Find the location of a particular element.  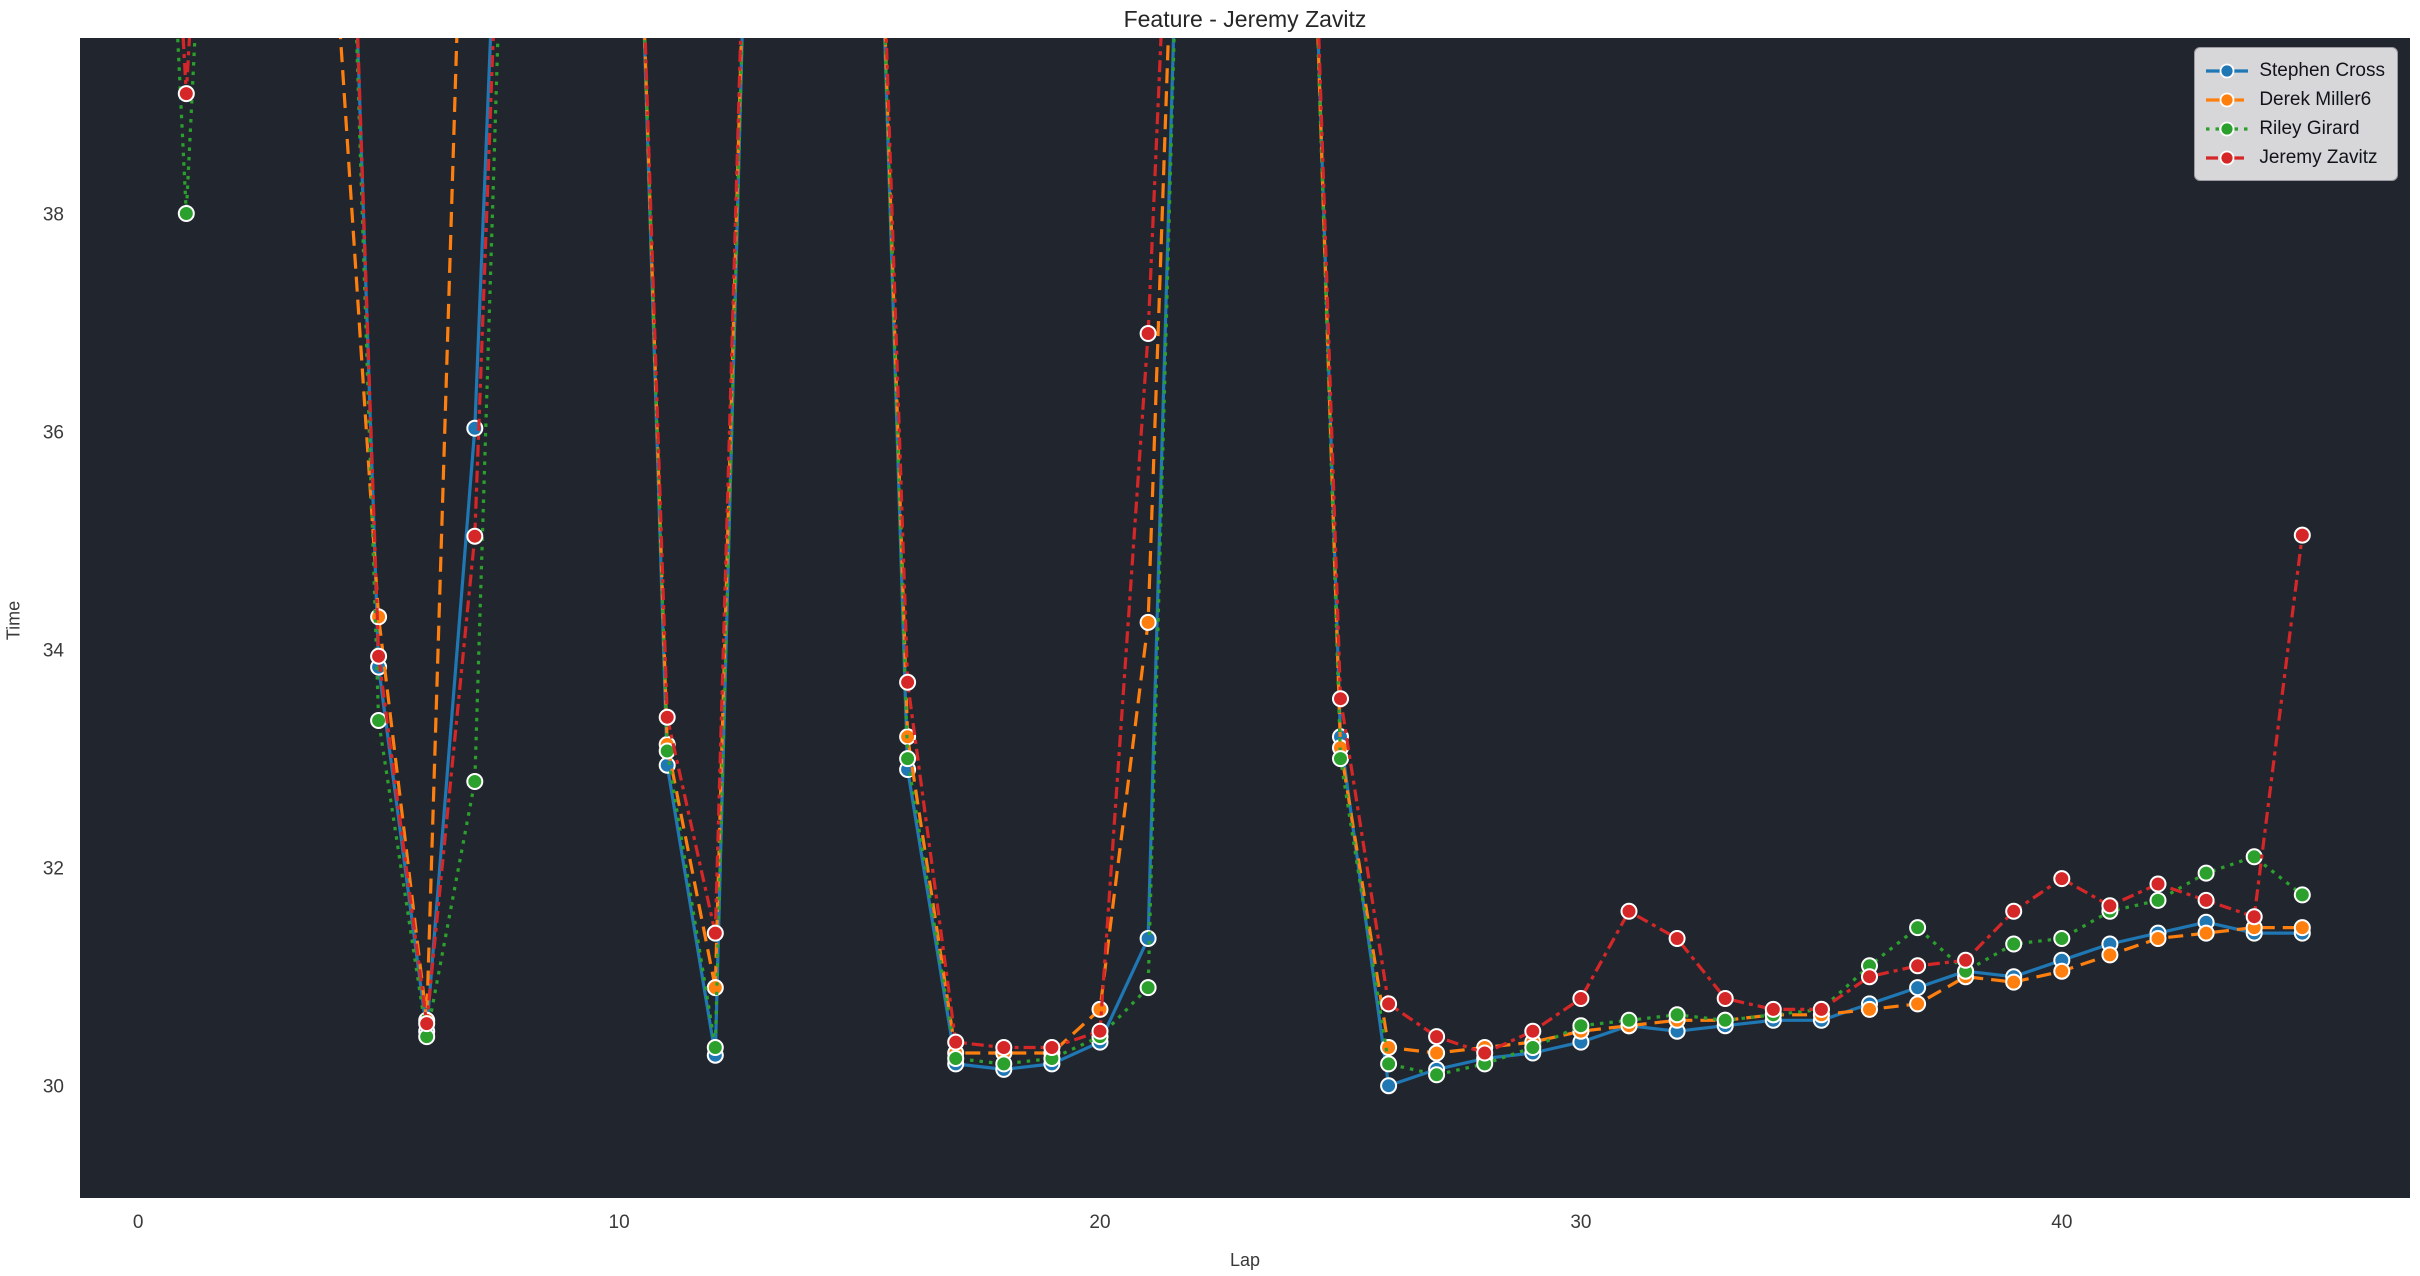

legend-line-sample-jeremy-zavitz is located at coordinates (2227, 157).